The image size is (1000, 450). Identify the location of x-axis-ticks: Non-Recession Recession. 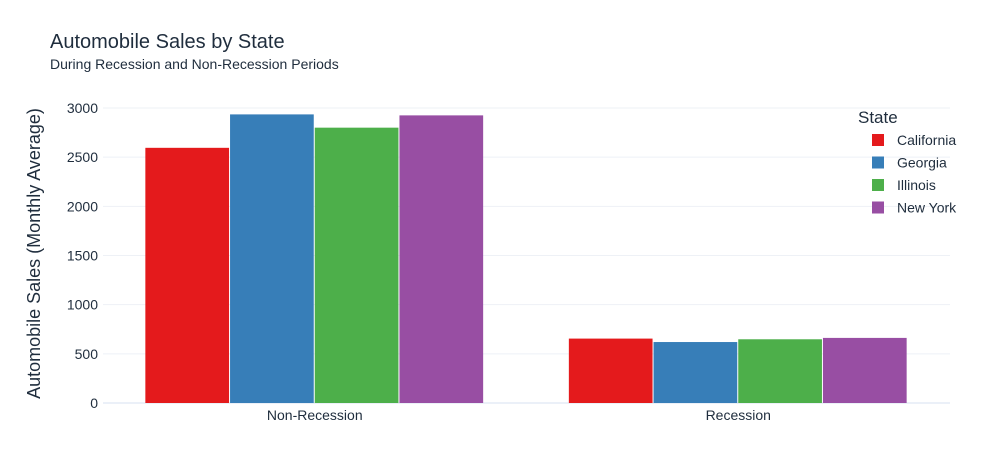
(519, 415).